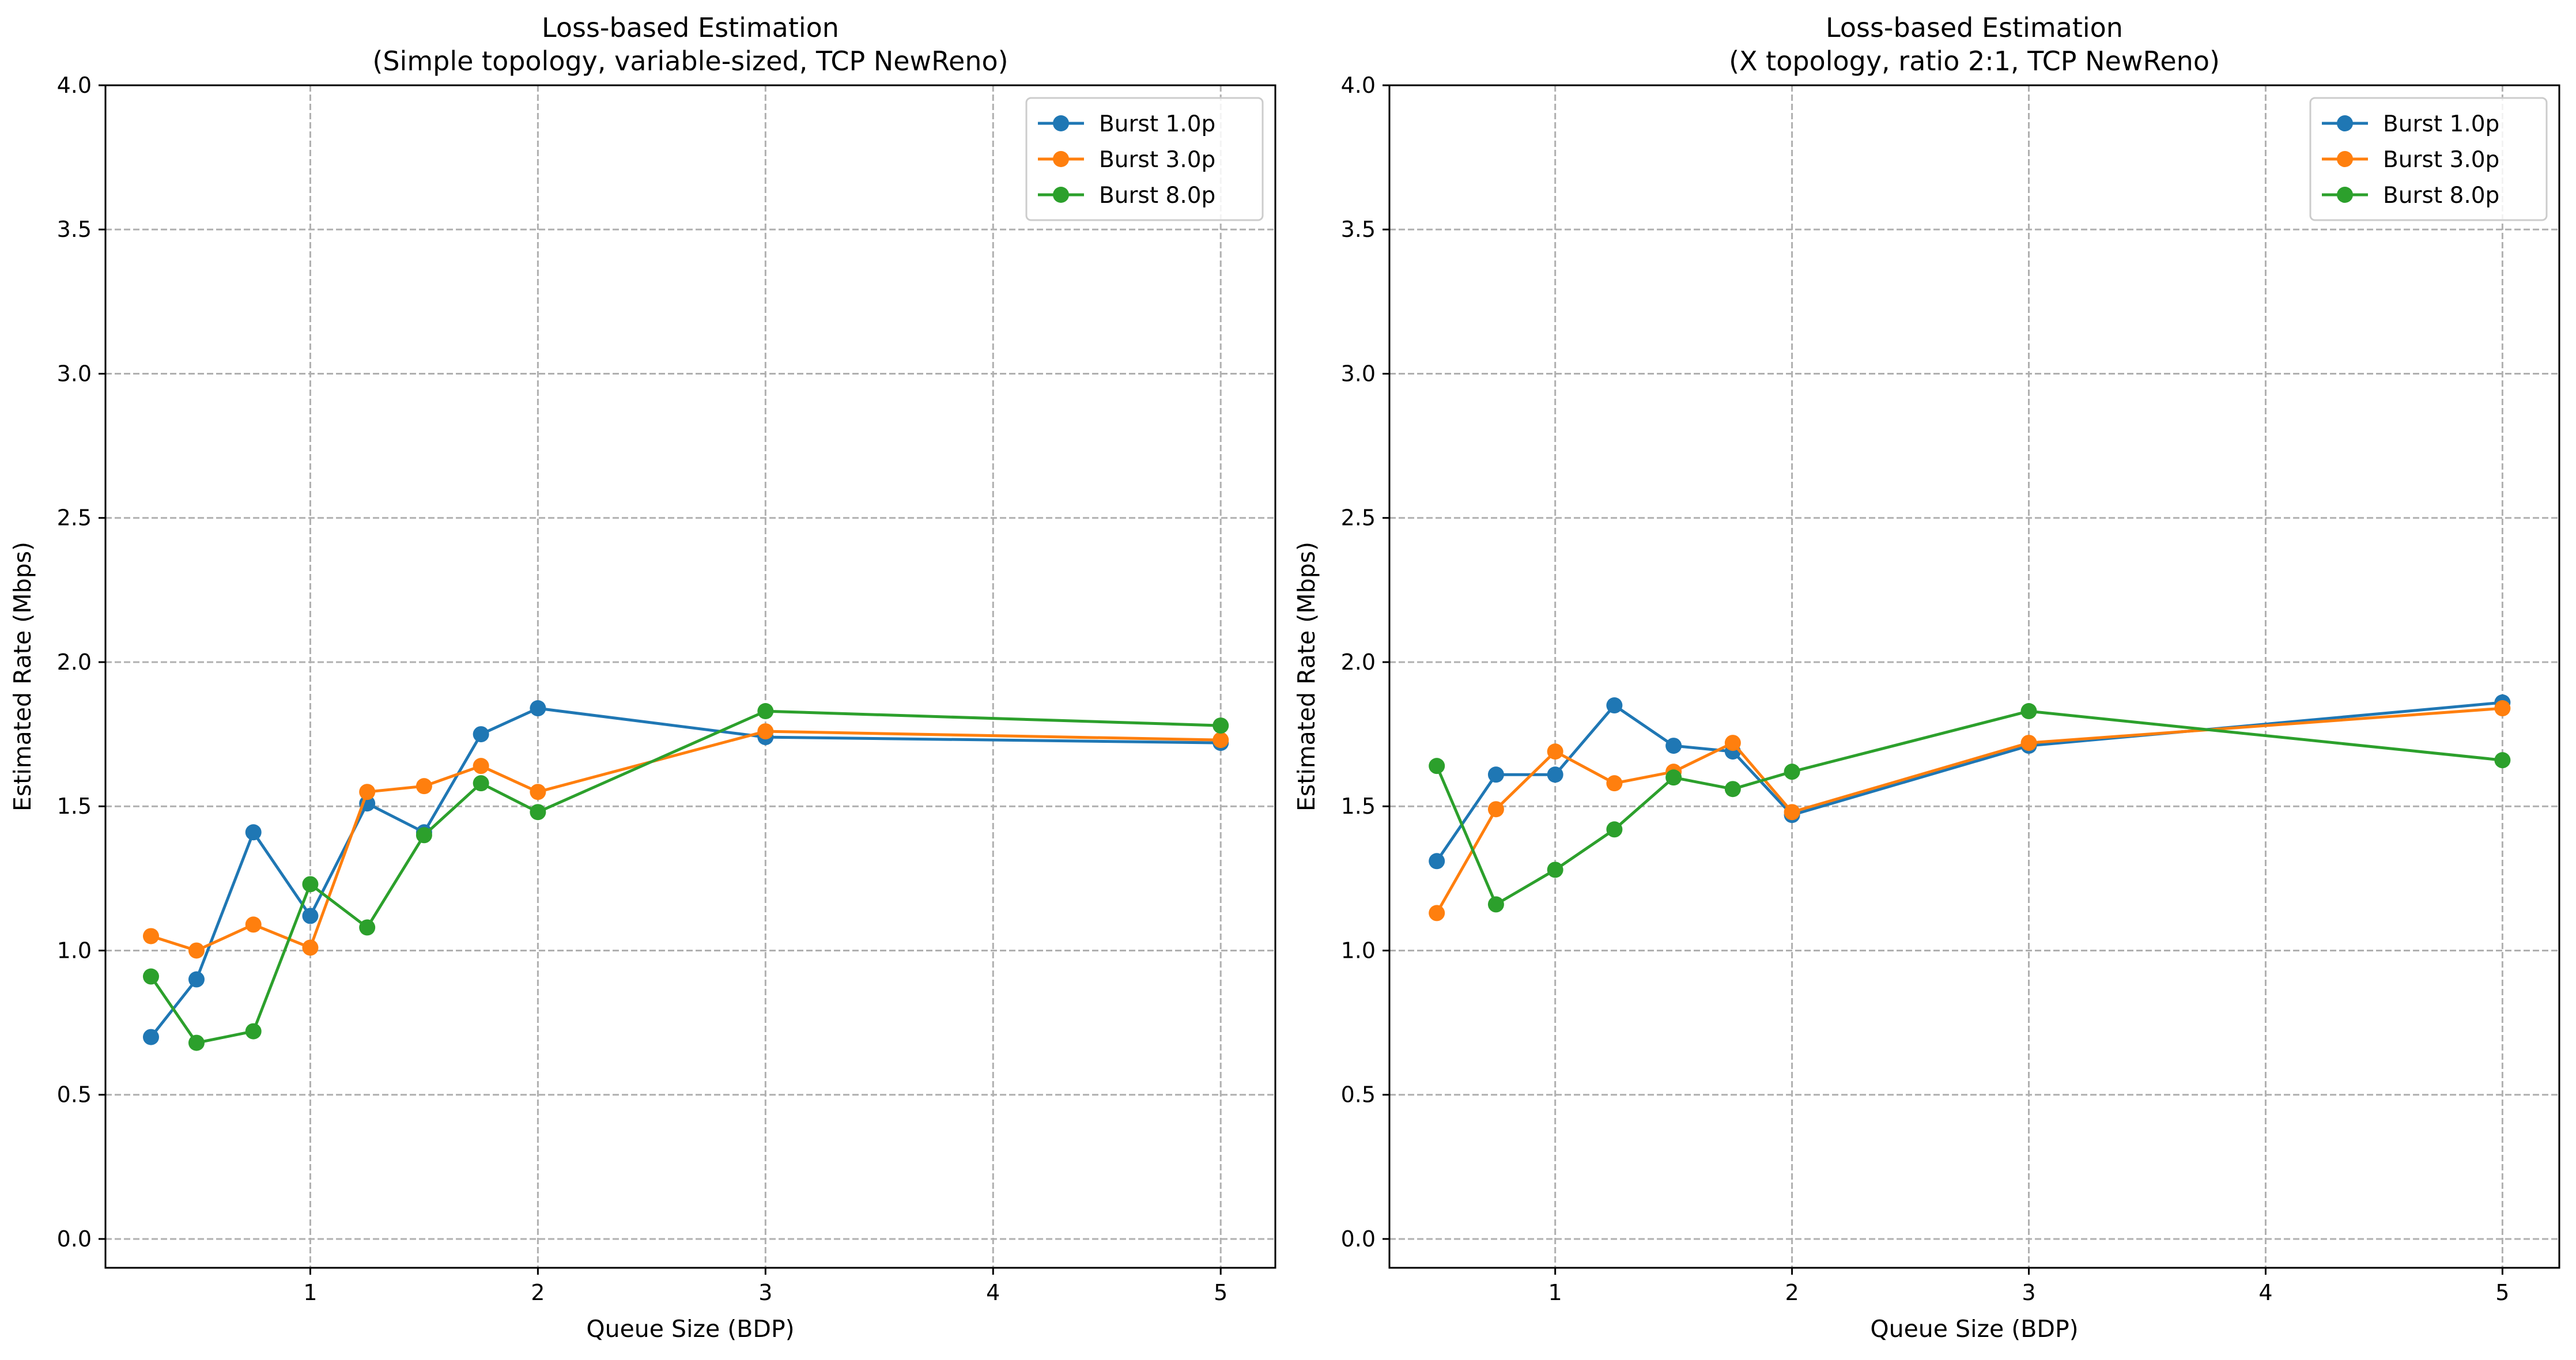  Describe the element at coordinates (538, 1292) in the screenshot. I see `x-tick-label: 2` at that location.